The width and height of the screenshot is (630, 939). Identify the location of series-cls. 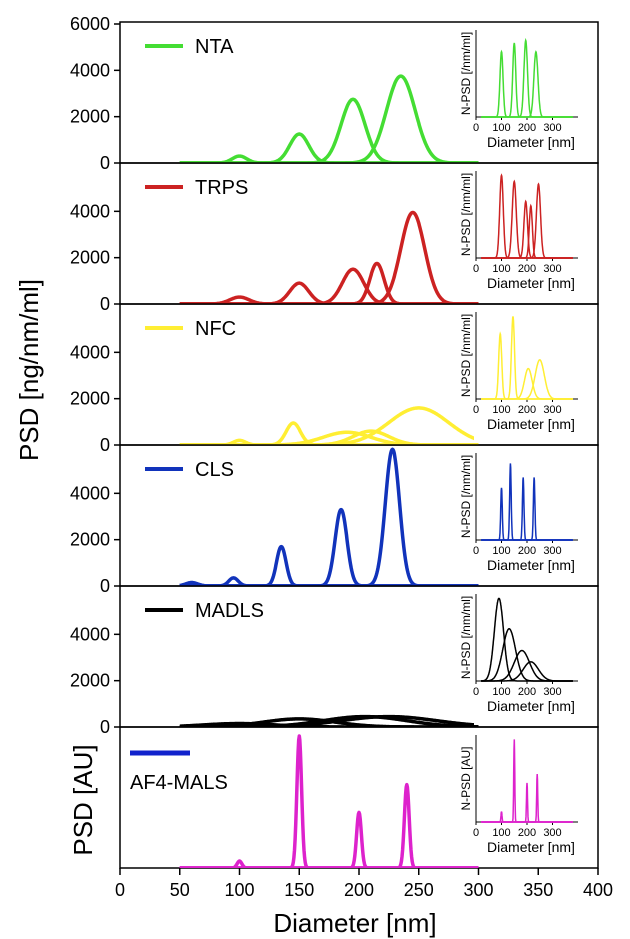
(329, 516).